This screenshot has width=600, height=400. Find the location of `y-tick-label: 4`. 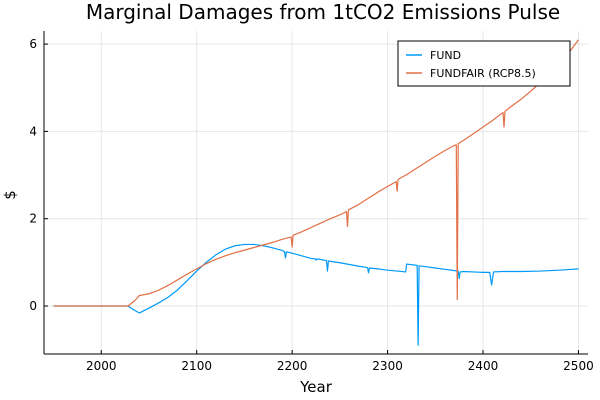

y-tick-label: 4 is located at coordinates (33, 131).